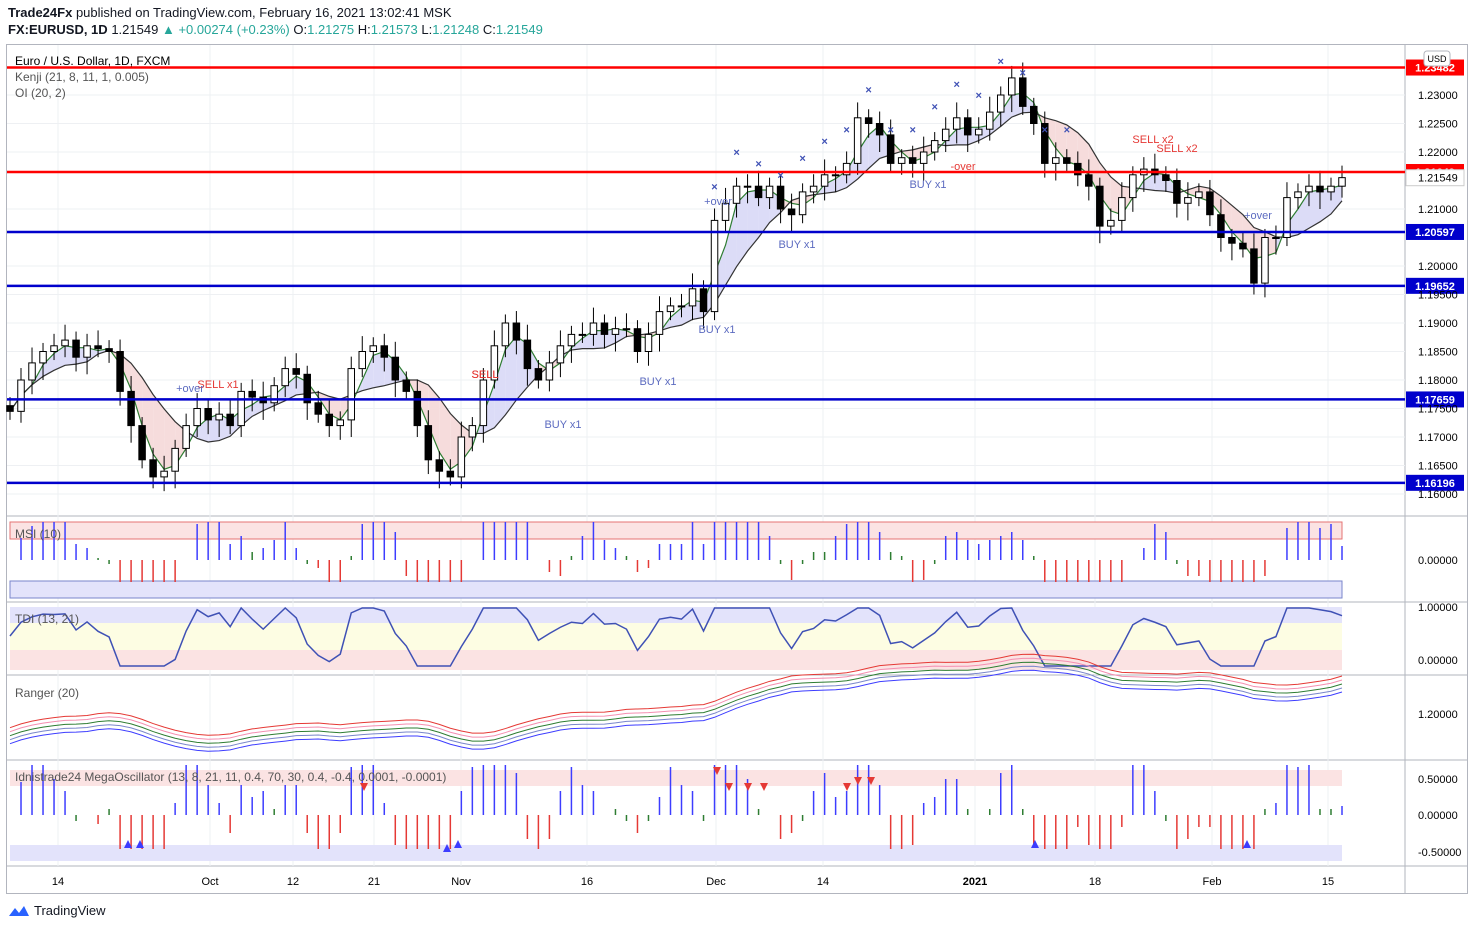  I want to click on price-tick: 1.19500, so click(1438, 296).